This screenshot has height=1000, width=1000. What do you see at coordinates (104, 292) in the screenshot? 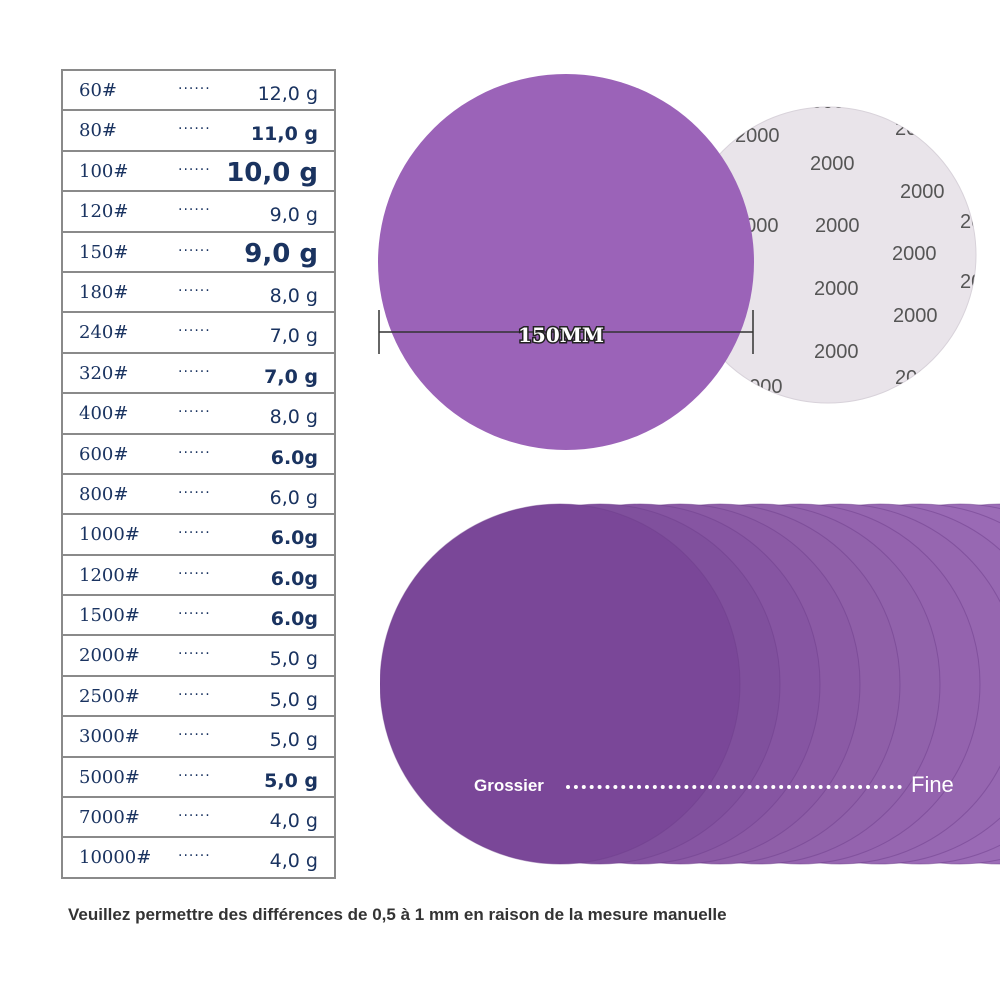
I see `grit-label: 180#` at bounding box center [104, 292].